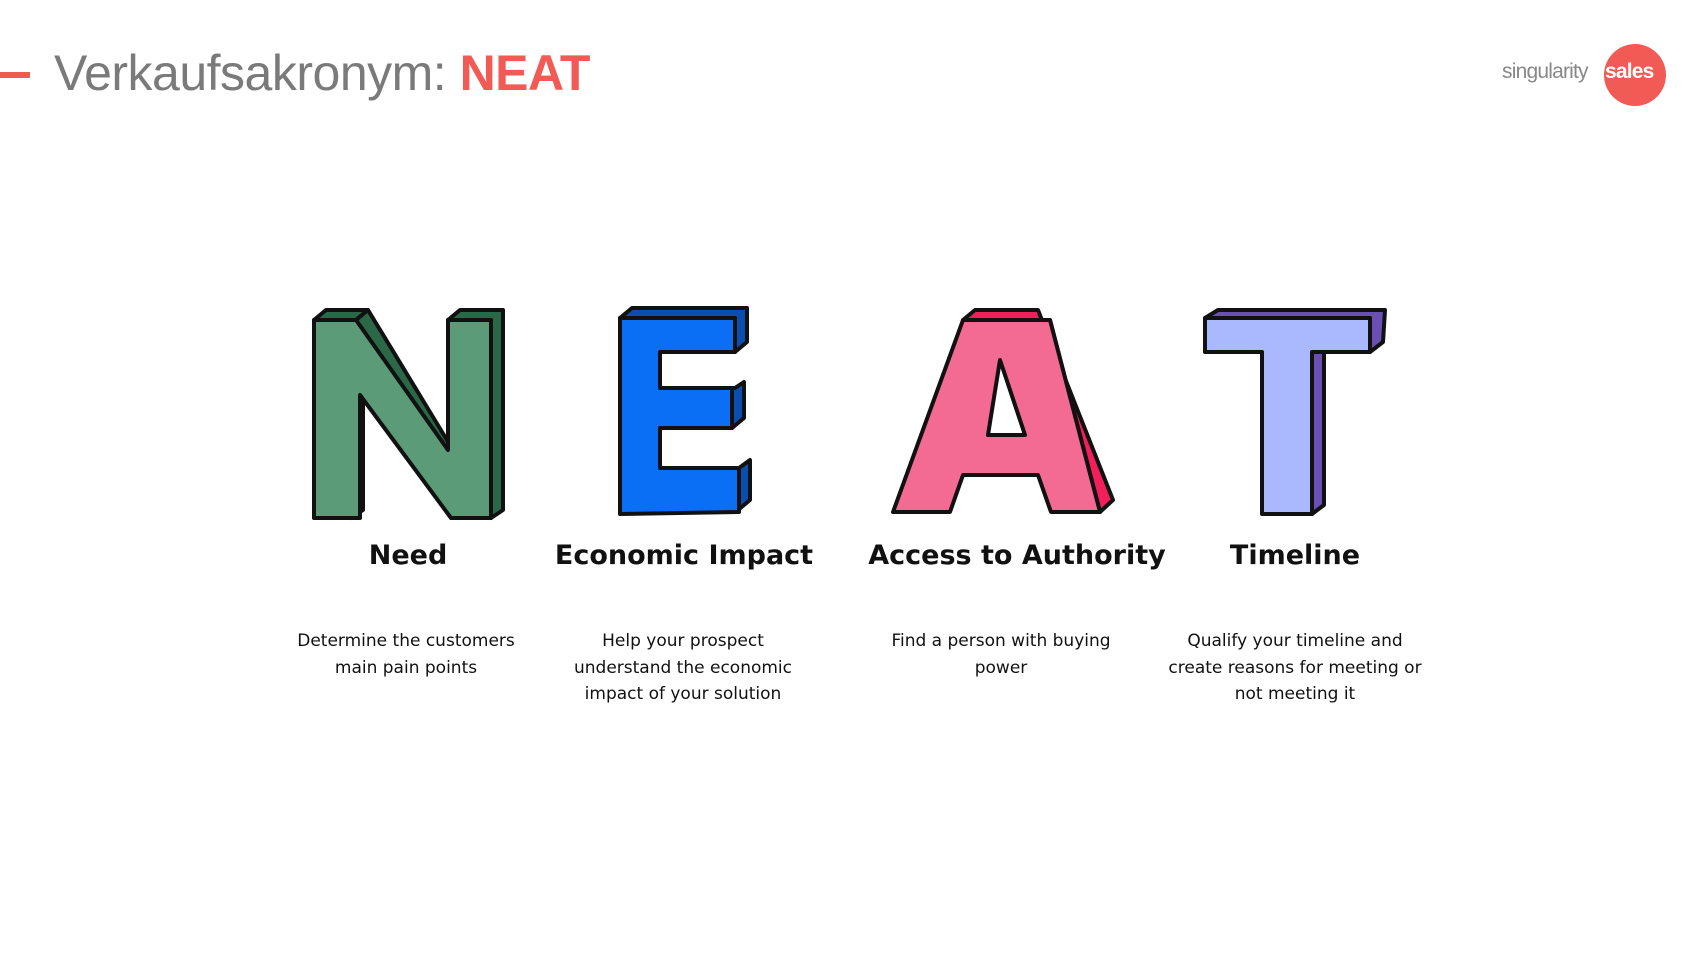 This screenshot has width=1700, height=956. I want to click on letter-a-illustration, so click(1003, 411).